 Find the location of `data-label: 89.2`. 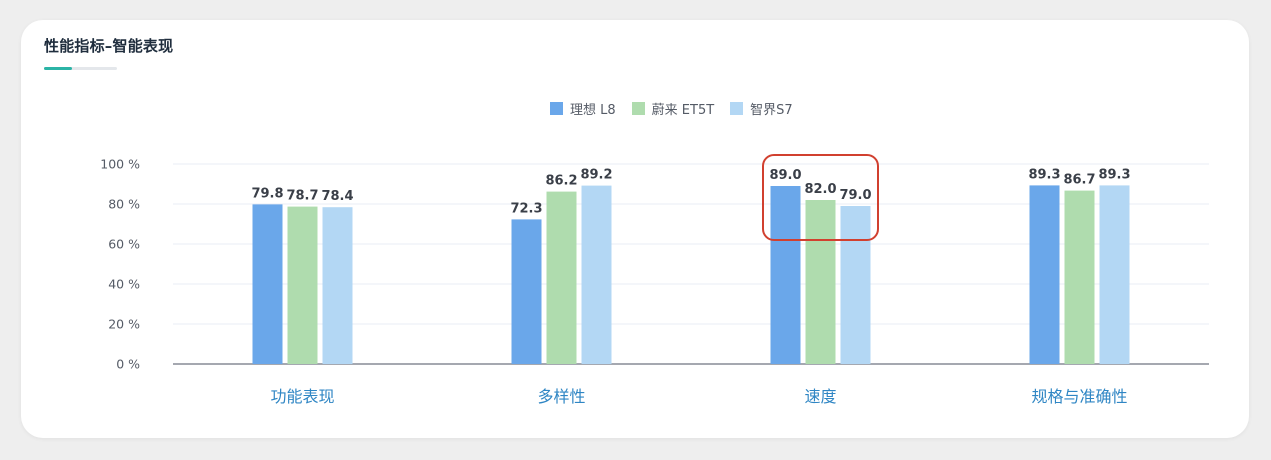

data-label: 89.2 is located at coordinates (596, 175).